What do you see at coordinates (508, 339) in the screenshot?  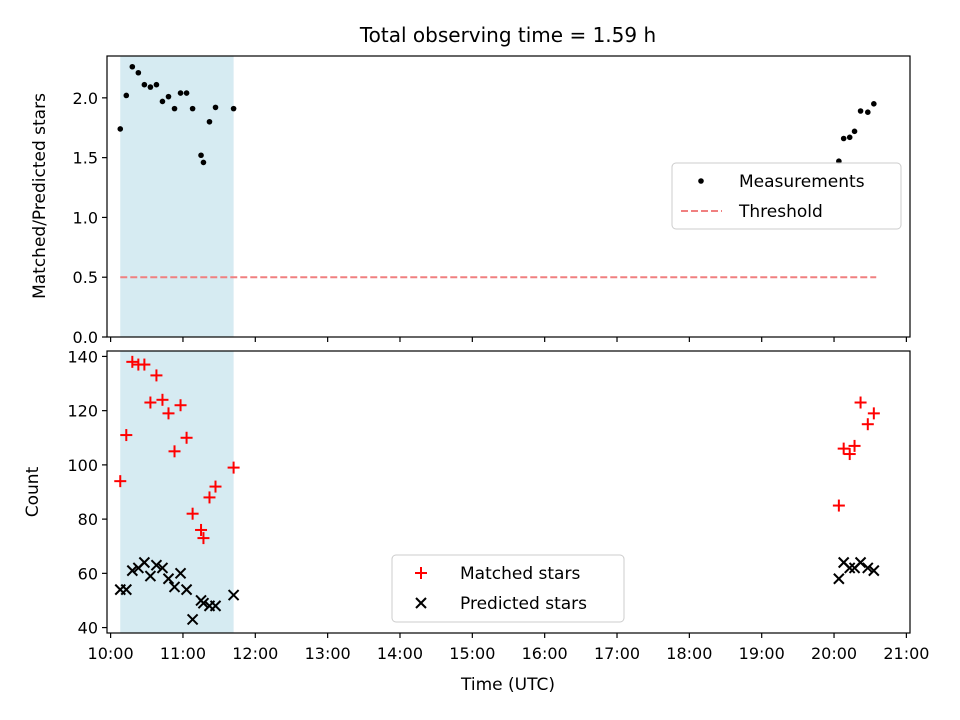 I see `ratio-x-ticks` at bounding box center [508, 339].